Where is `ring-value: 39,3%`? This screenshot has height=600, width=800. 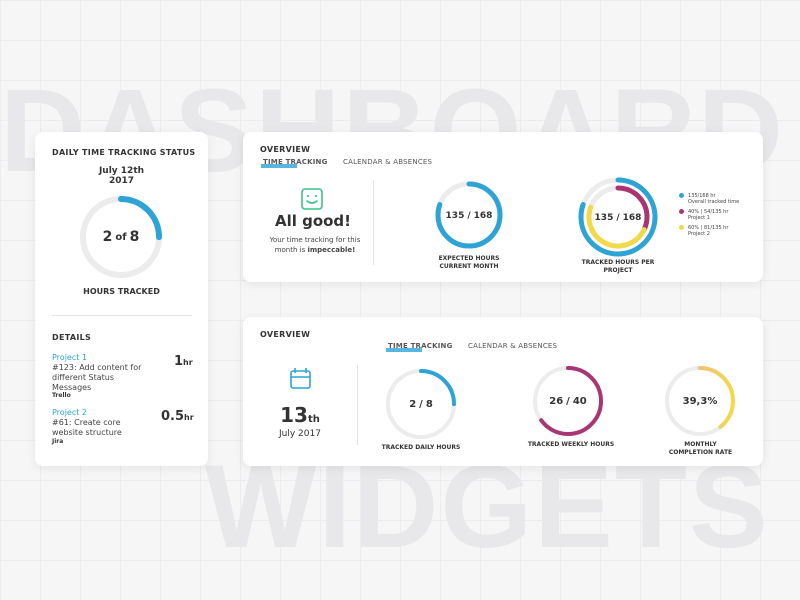
ring-value: 39,3% is located at coordinates (700, 401).